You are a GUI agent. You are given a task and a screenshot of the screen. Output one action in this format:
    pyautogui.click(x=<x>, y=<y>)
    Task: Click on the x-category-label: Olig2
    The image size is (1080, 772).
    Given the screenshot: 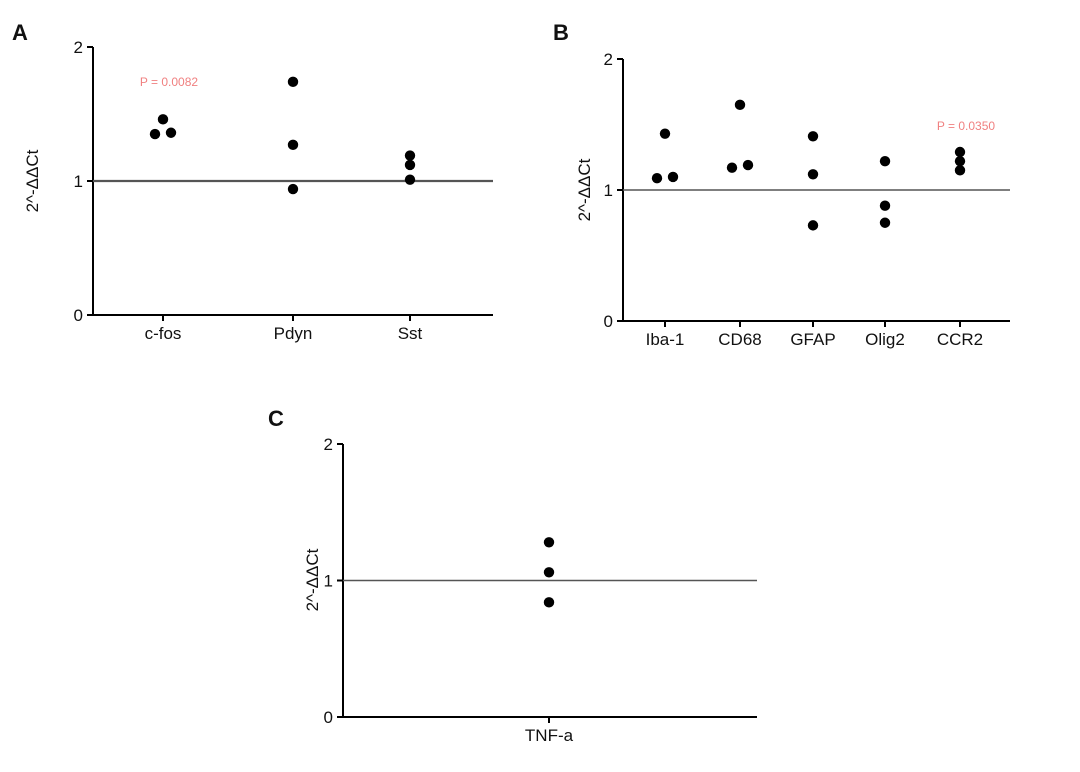 What is the action you would take?
    pyautogui.click(x=885, y=339)
    